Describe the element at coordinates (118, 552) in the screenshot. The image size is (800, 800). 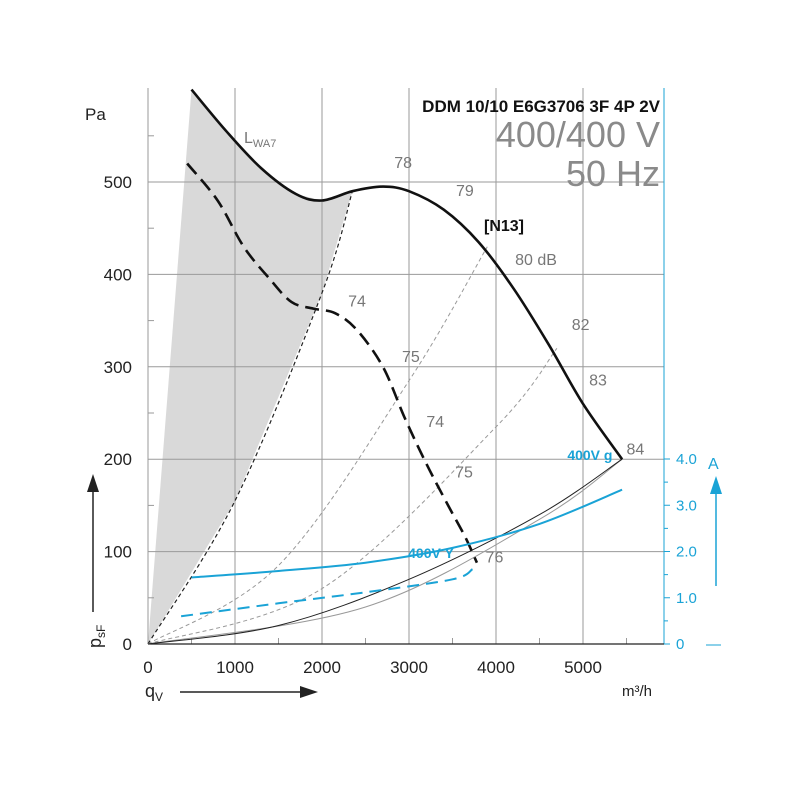
I see `y-tick-label: 100` at that location.